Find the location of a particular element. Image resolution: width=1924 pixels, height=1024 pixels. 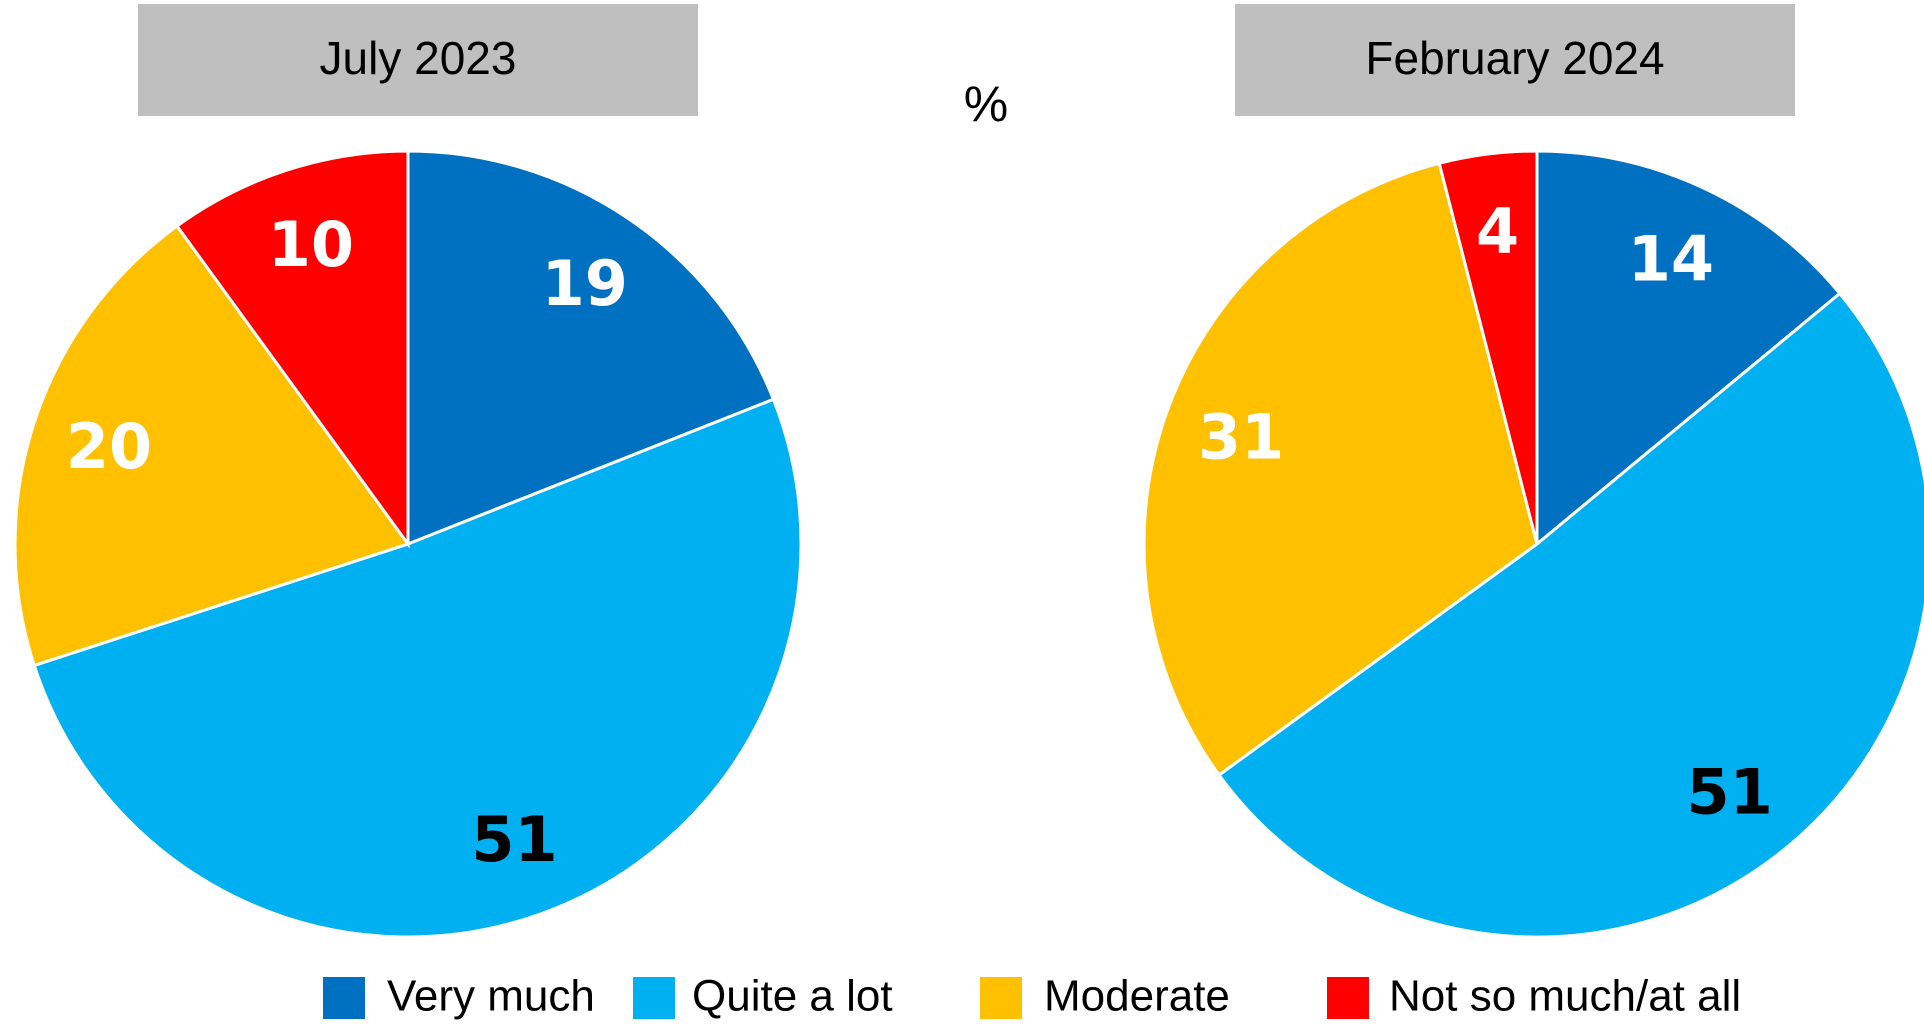

unit-label: % is located at coordinates (986, 104).